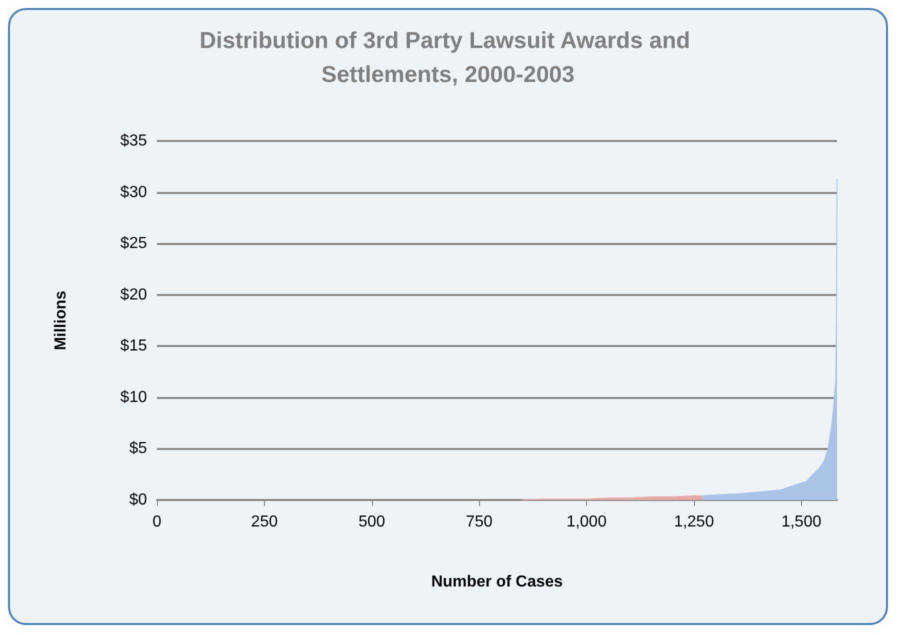 The height and width of the screenshot is (635, 898). Describe the element at coordinates (801, 522) in the screenshot. I see `x-tick-label: 1,500` at that location.